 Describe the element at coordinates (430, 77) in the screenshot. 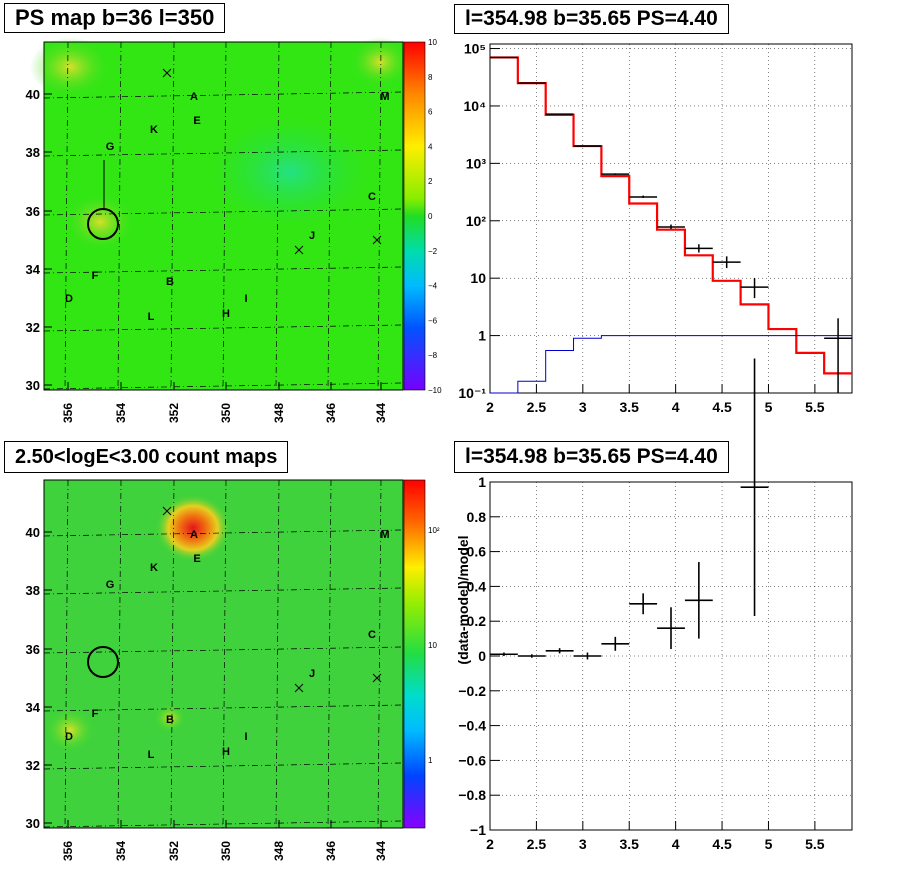

I see `ps-colorbar-tick-label: 8` at that location.